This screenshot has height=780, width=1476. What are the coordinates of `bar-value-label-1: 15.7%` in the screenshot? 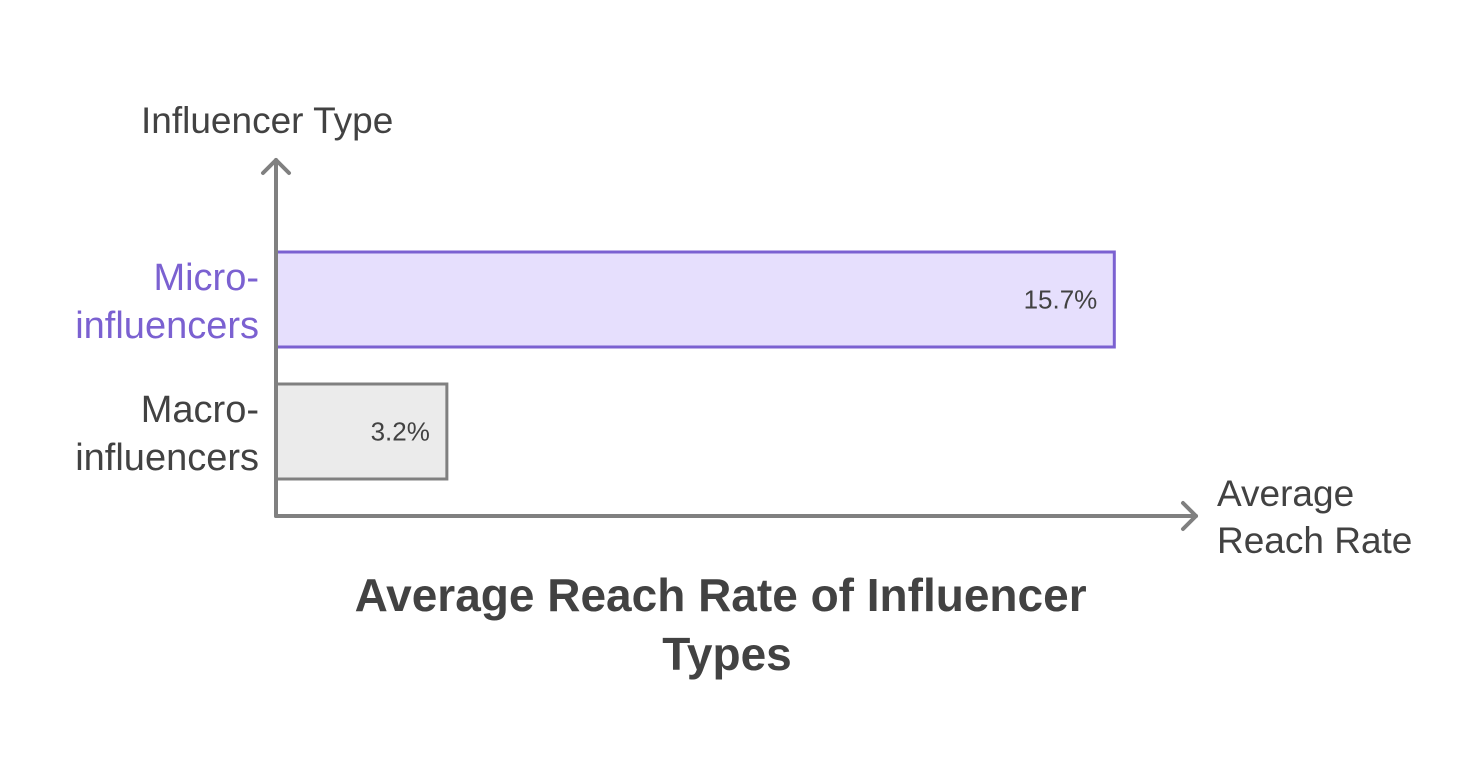 It's located at (1061, 300).